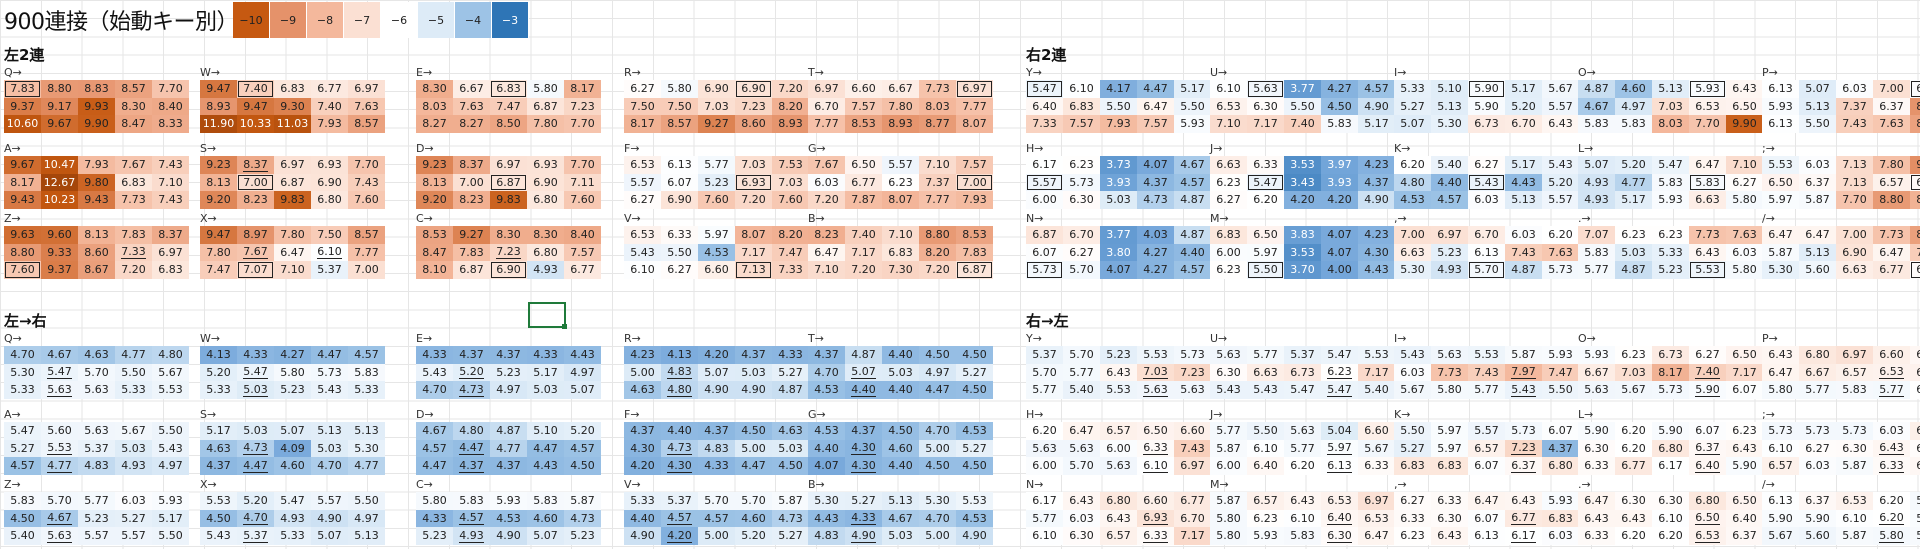 Image resolution: width=1920 pixels, height=549 pixels. What do you see at coordinates (96, 355) in the screenshot?
I see `value-cell: 4.63` at bounding box center [96, 355].